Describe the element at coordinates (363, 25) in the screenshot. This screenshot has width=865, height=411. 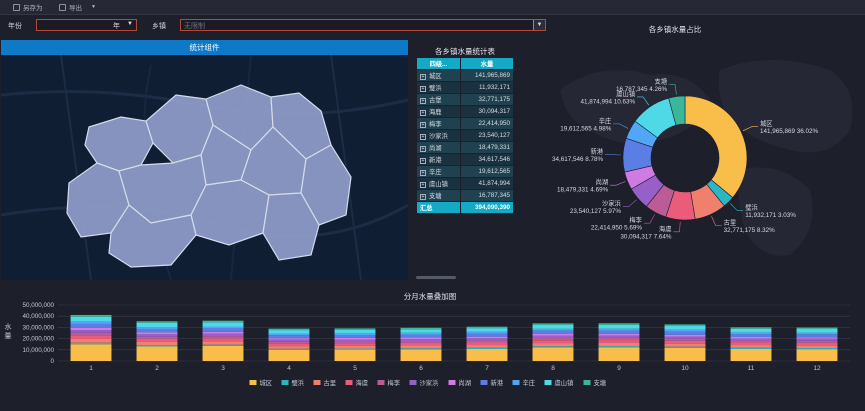
I see `town-select: 无限制 ▼` at that location.